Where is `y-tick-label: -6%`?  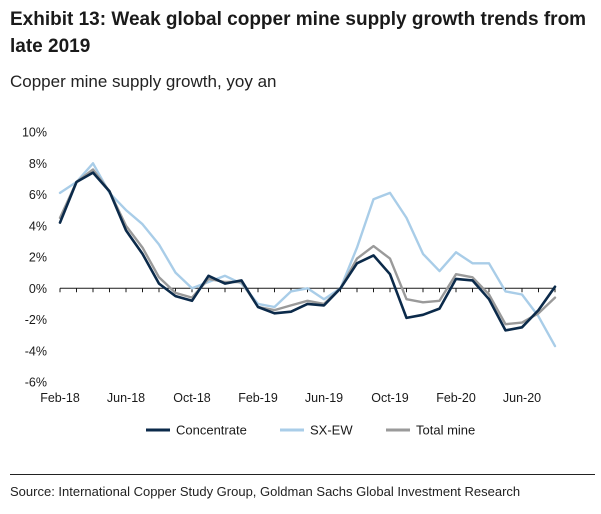 y-tick-label: -6% is located at coordinates (36, 383).